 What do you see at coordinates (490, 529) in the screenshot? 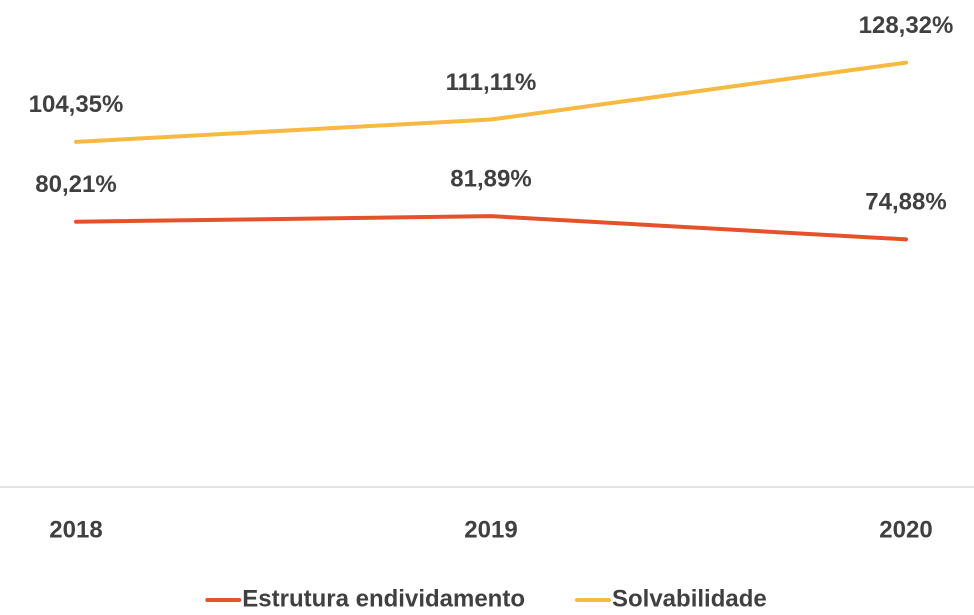
I see `x-tick-label: 2019` at bounding box center [490, 529].